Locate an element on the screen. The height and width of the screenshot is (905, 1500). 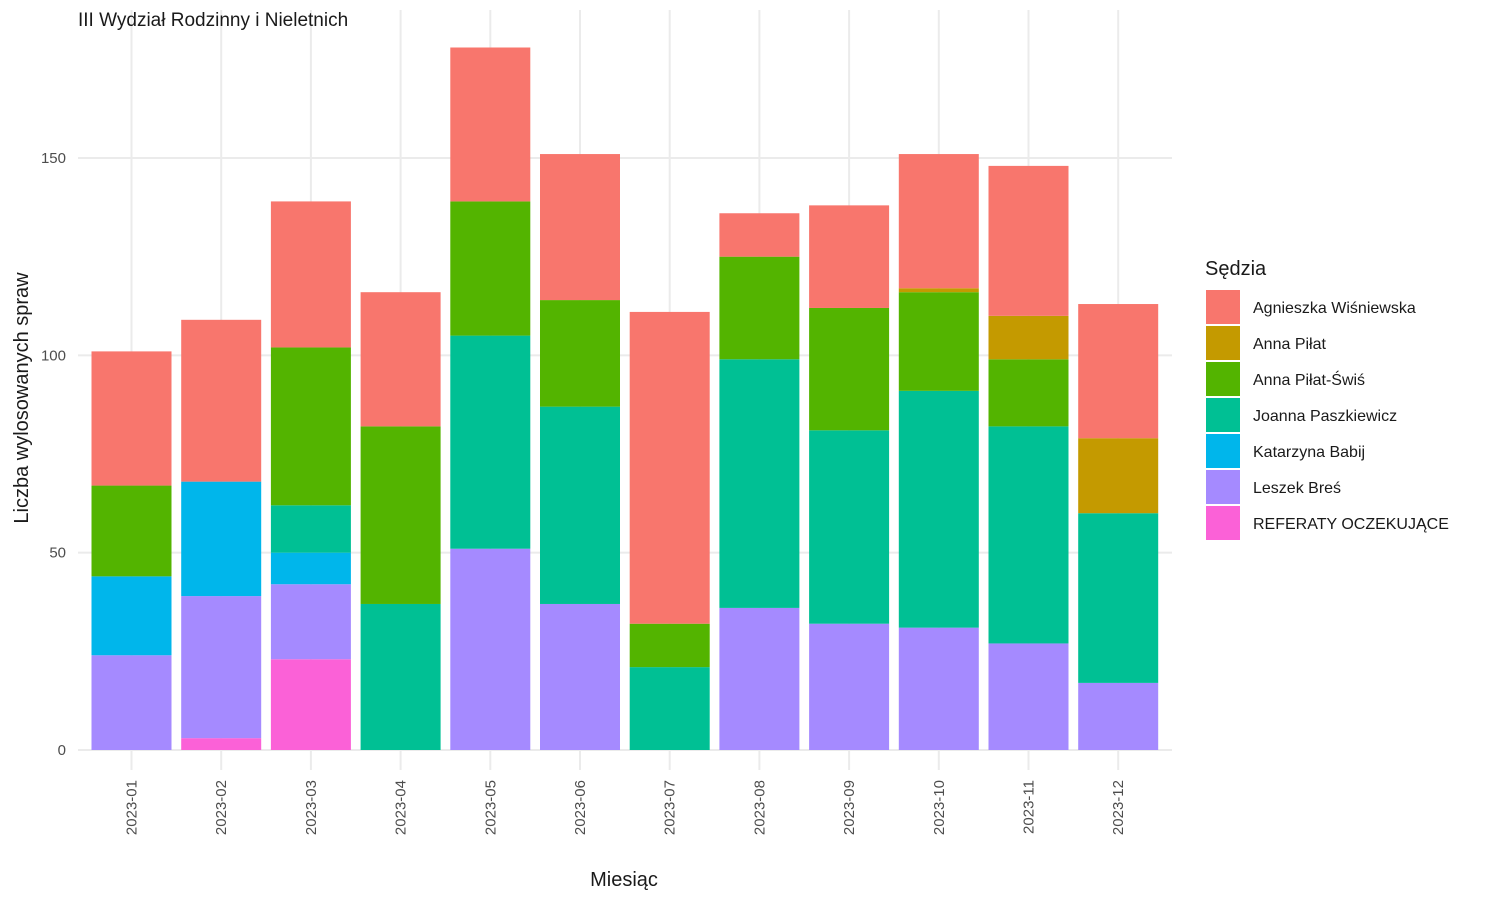
legend-label: Anna Piłat is located at coordinates (1289, 344).